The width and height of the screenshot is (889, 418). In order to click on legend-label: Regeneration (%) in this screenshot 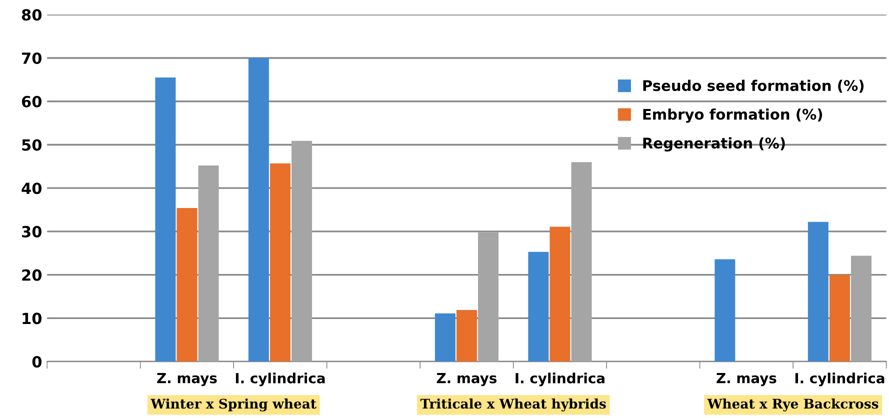, I will do `click(714, 144)`.